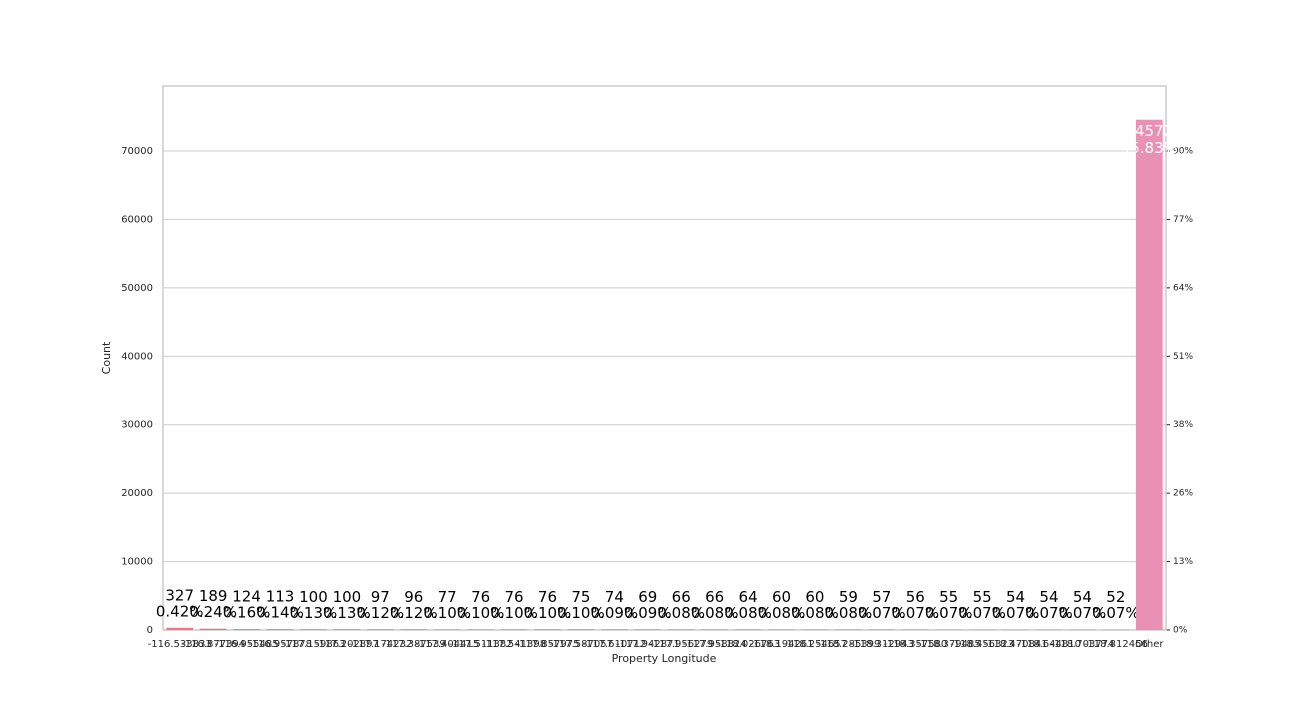 This screenshot has height=720, width=1296. Describe the element at coordinates (1149, 148) in the screenshot. I see `percent-label: 95.83%` at that location.